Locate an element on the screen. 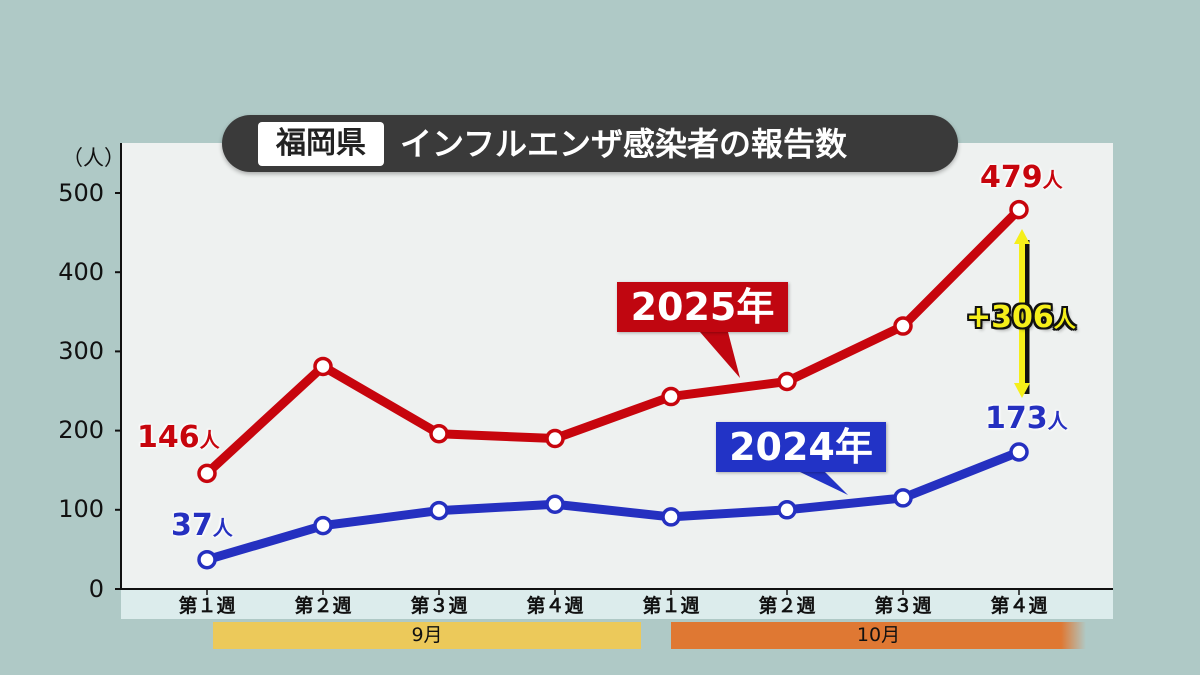 Image resolution: width=1200 pixels, height=675 pixels. callout-2025-pointer is located at coordinates (720, 355).